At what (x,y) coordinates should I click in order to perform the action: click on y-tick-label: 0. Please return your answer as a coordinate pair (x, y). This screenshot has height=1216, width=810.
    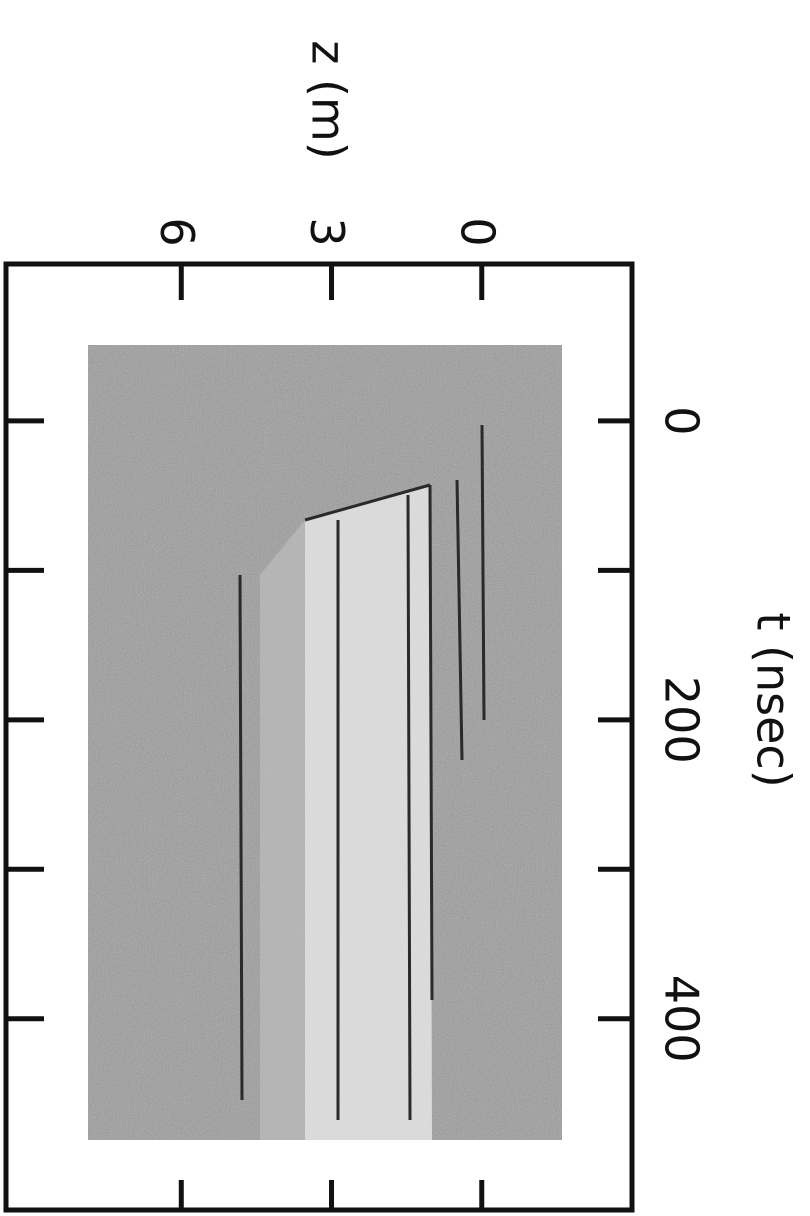
    Looking at the image, I should click on (477, 231).